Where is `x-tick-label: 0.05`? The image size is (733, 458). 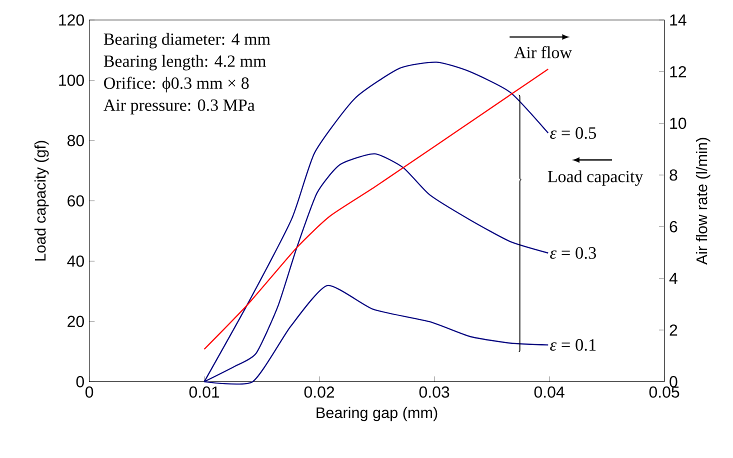 x-tick-label: 0.05 is located at coordinates (664, 392).